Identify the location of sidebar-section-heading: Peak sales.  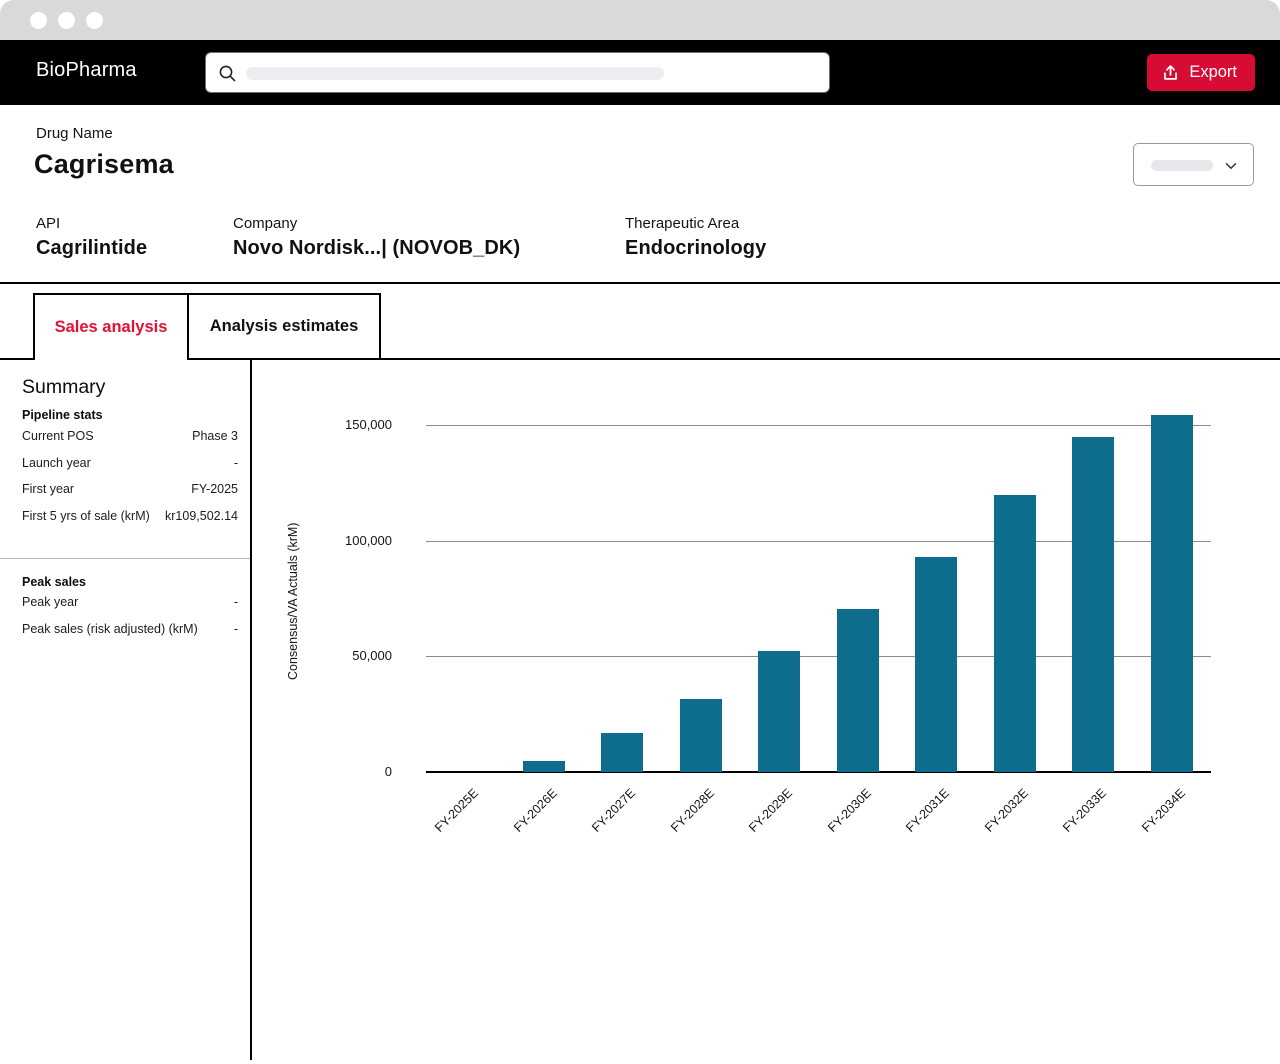
(54, 582).